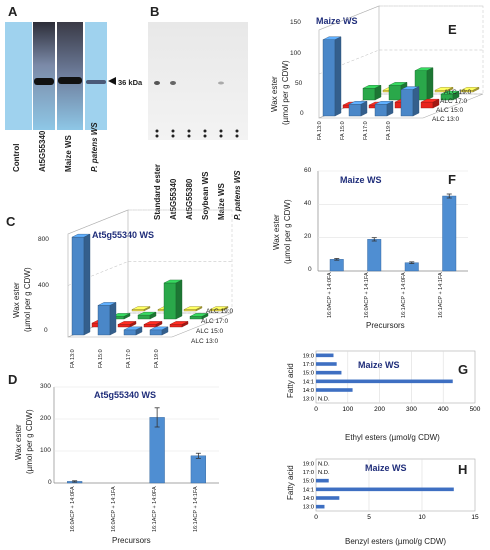  Describe the element at coordinates (452, 179) in the screenshot. I see `panel-f-letter: F` at that location.